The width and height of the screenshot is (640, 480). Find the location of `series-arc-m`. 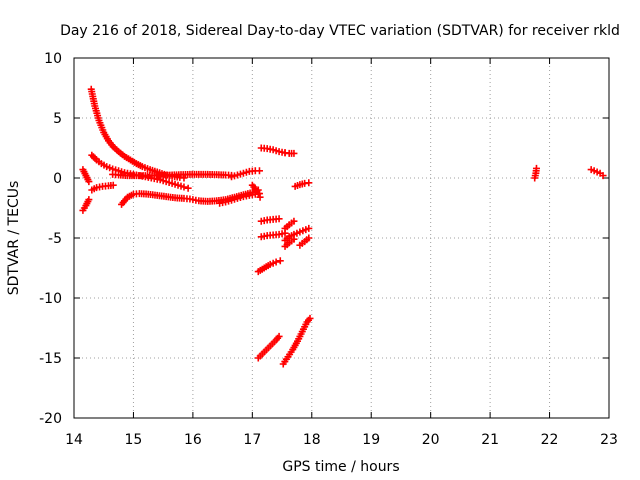

series-arc-m is located at coordinates (289, 153).